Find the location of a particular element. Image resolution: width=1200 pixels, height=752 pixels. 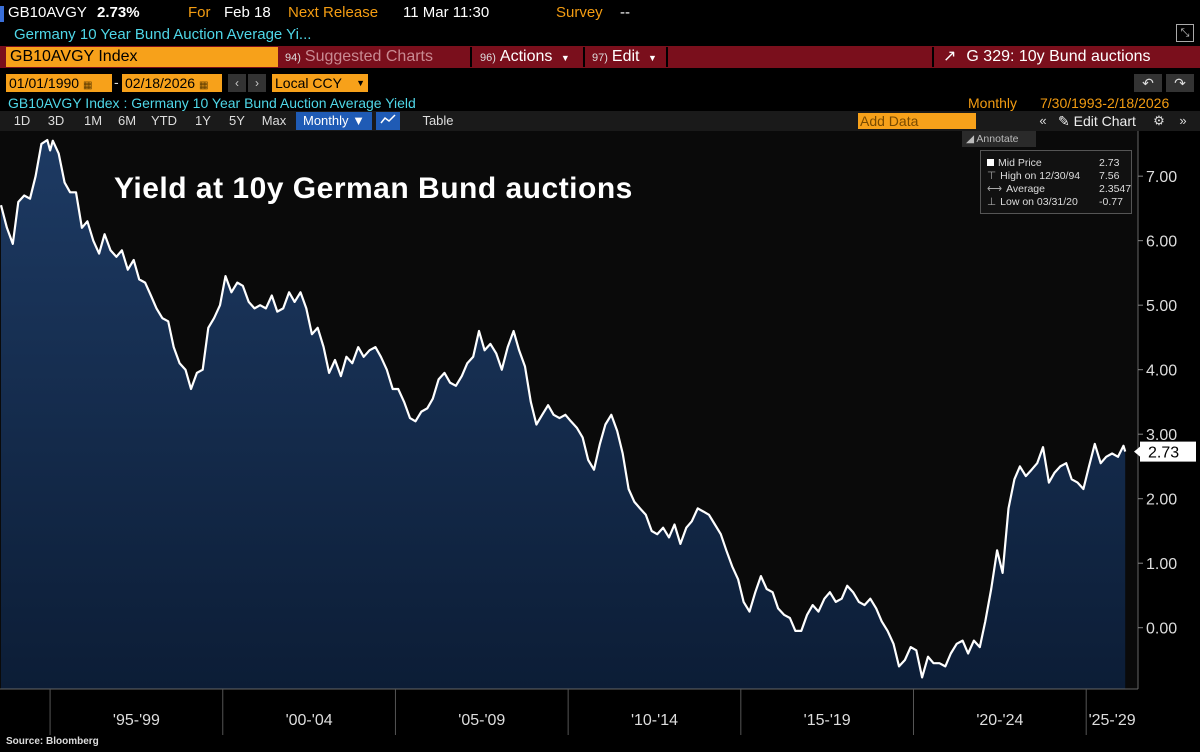

period-6m-button: 6M is located at coordinates (127, 120).